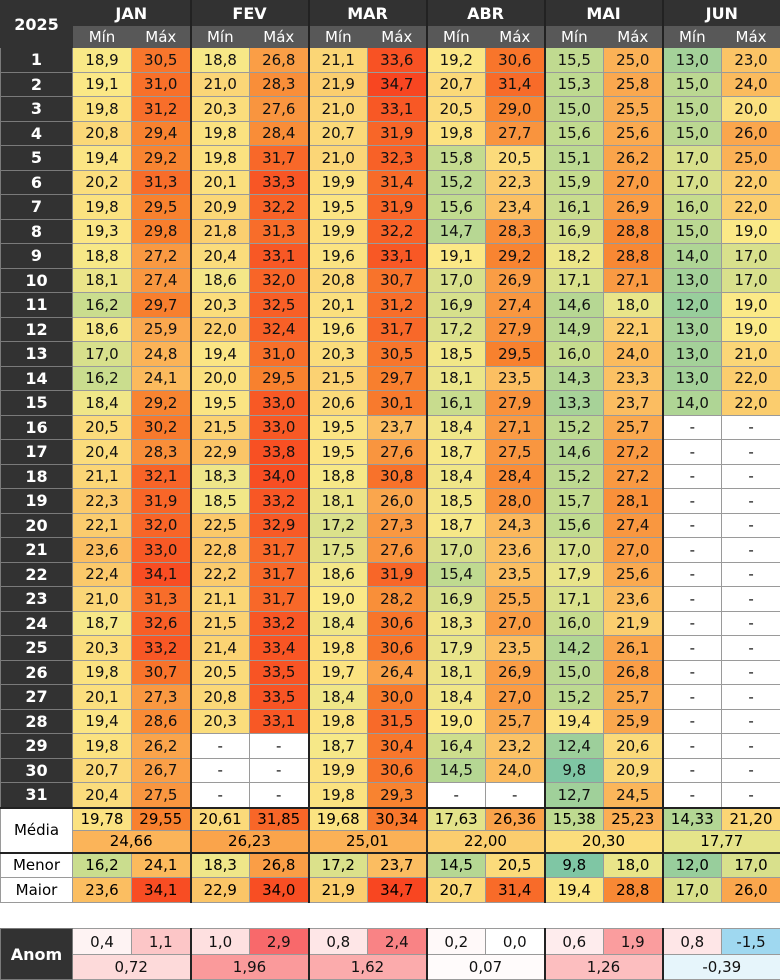  What do you see at coordinates (692, 84) in the screenshot?
I see `temp-min-cell: 15,0` at bounding box center [692, 84].